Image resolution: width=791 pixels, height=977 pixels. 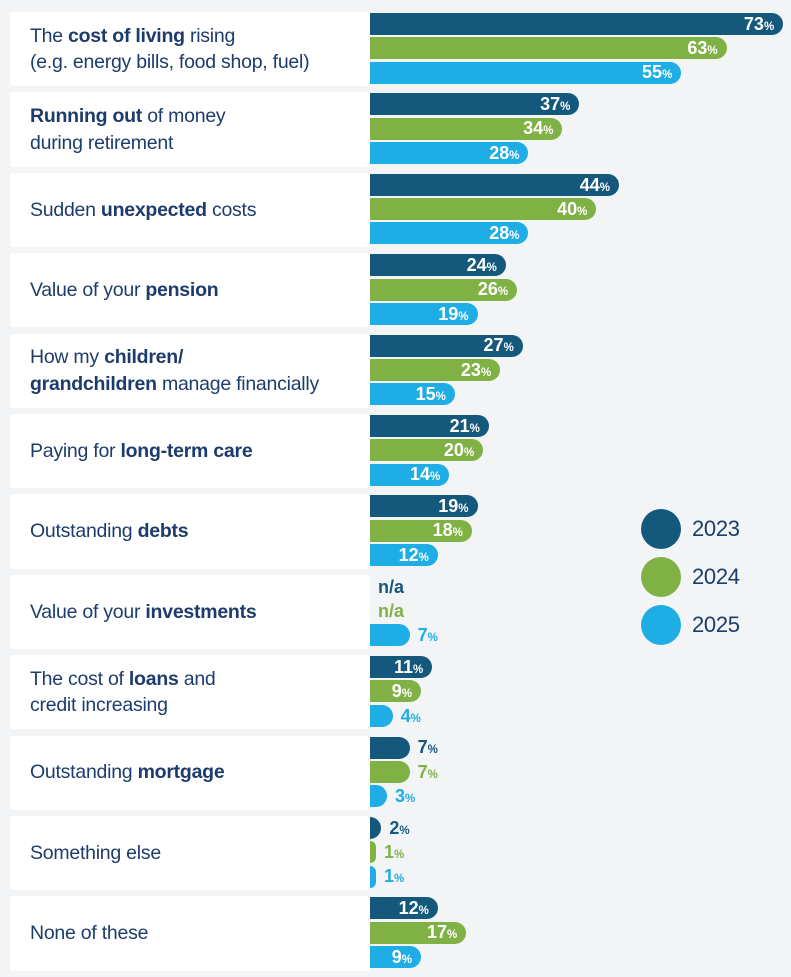 I want to click on category-label-line: (e.g. energy bills, food shop, fuel), so click(x=170, y=62).